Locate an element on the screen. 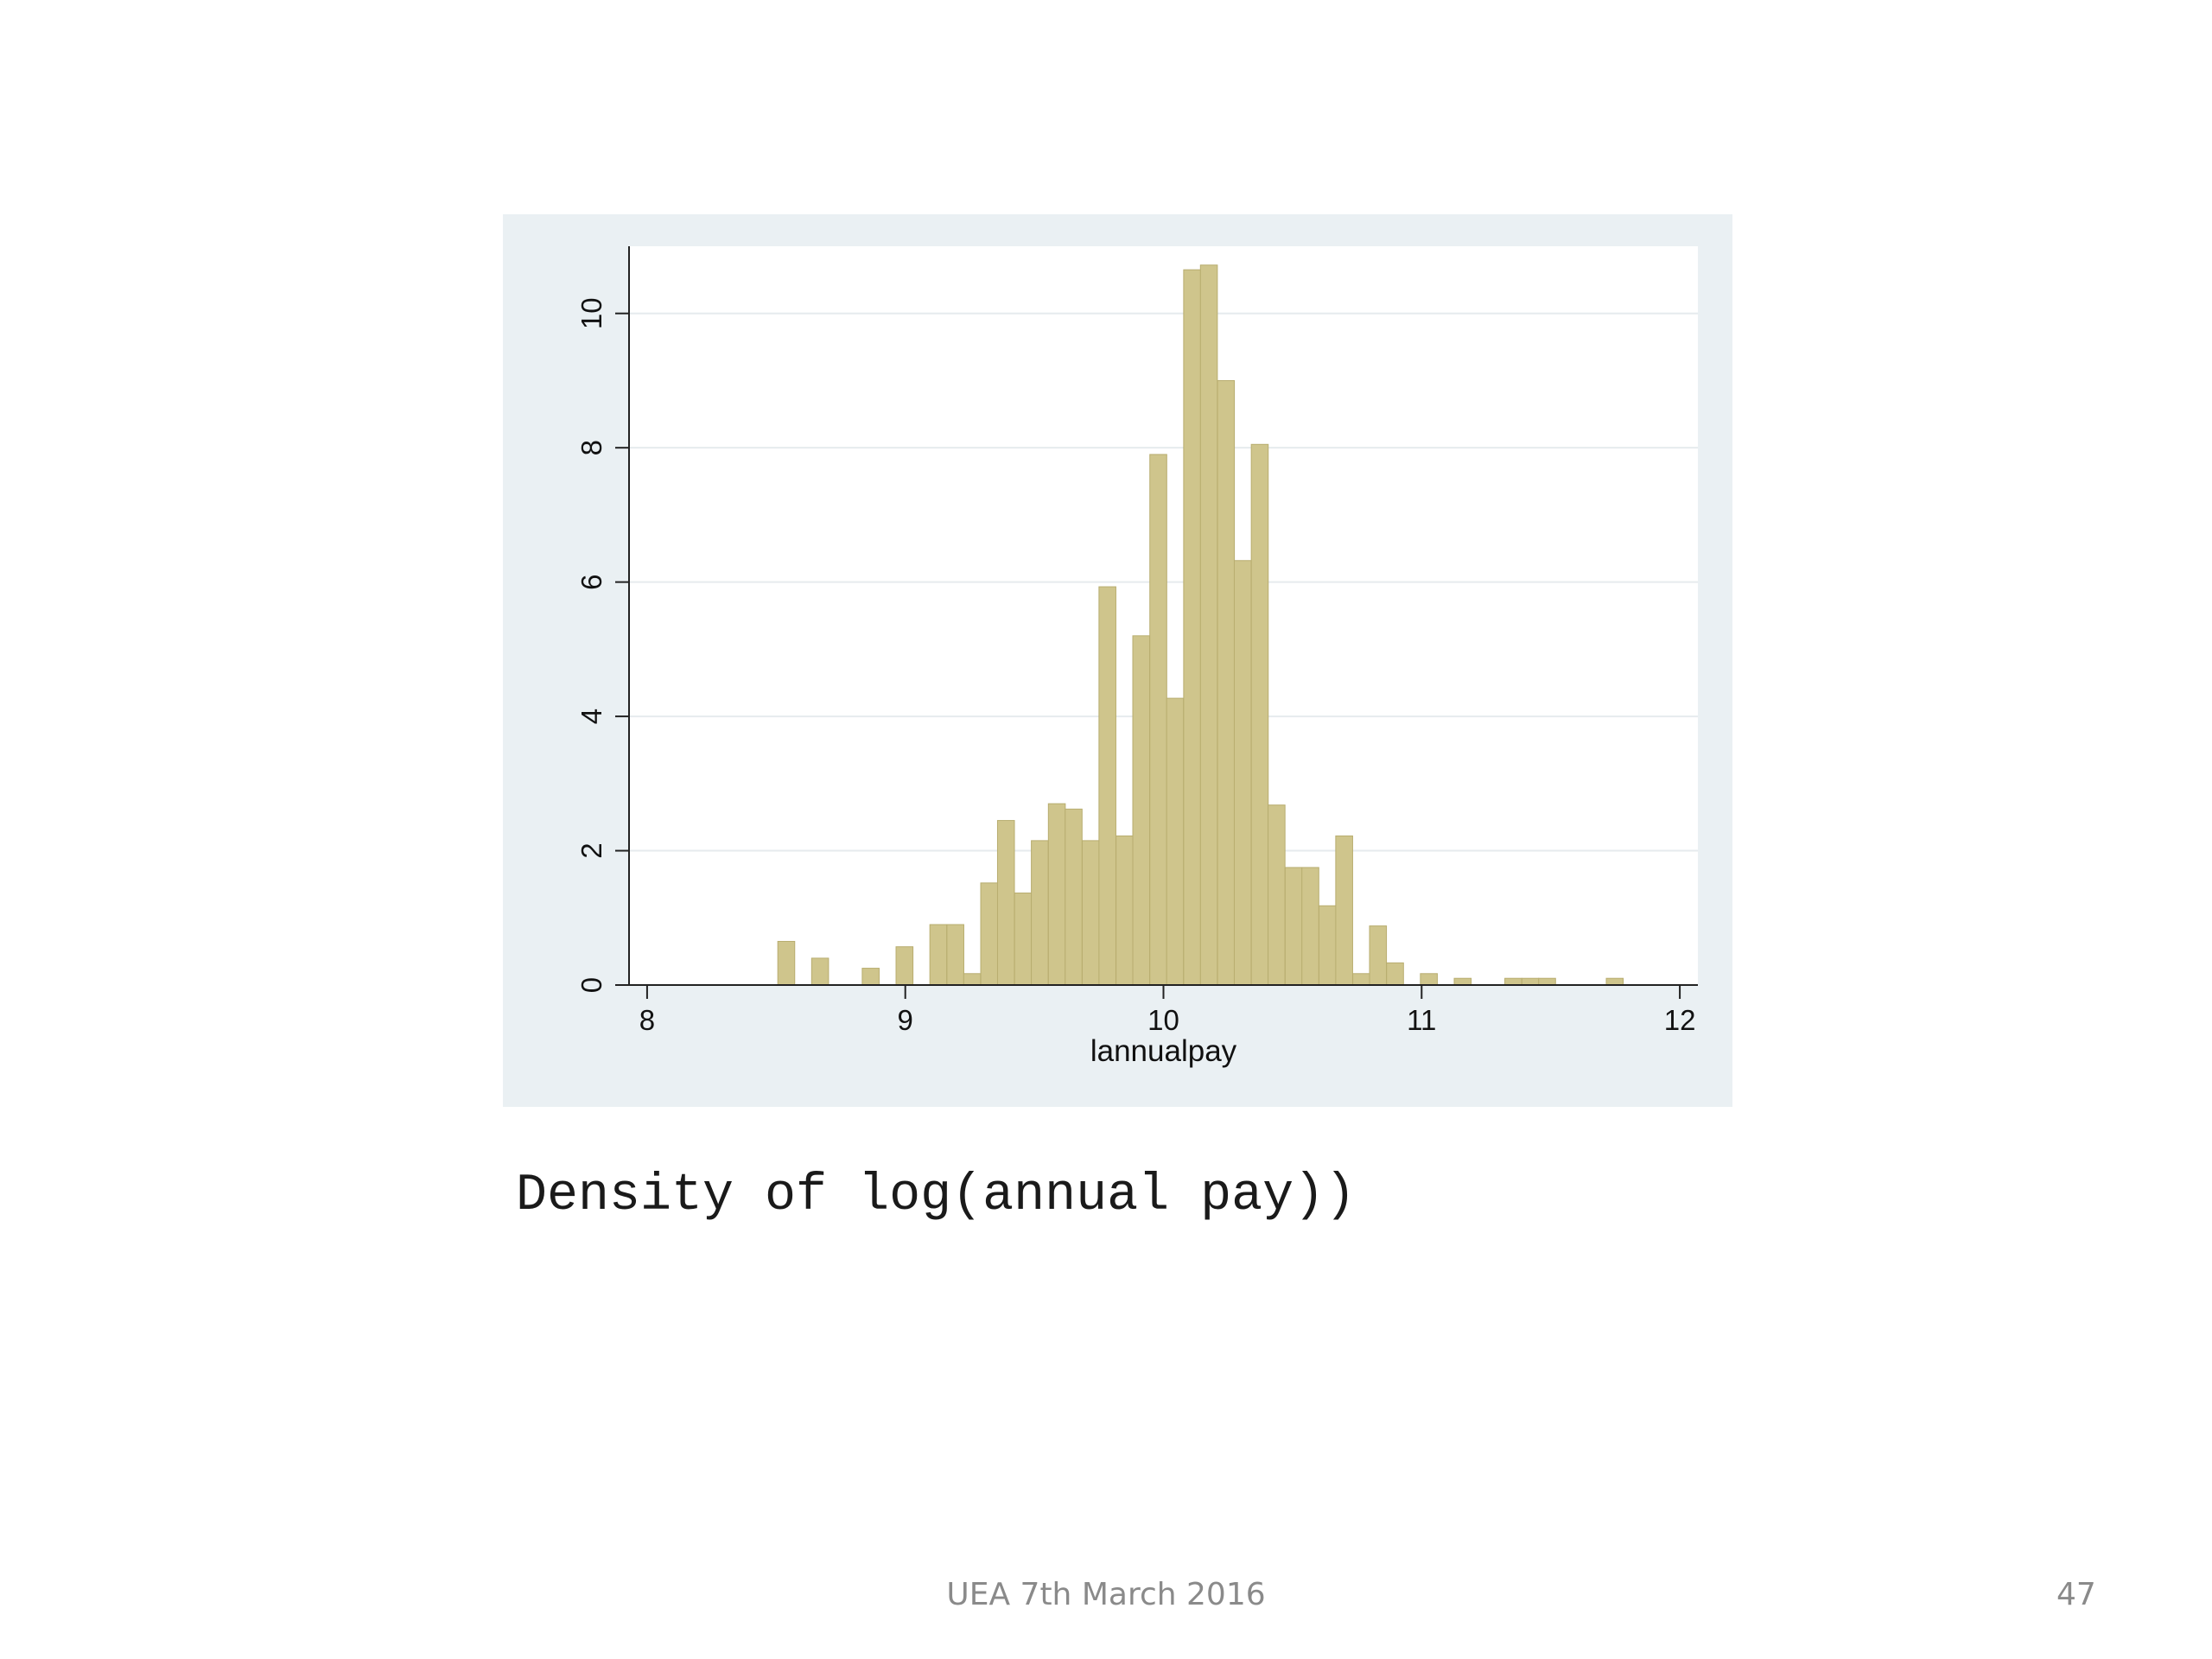 This screenshot has width=2212, height=1659. page-number: 47 is located at coordinates (2076, 1594).